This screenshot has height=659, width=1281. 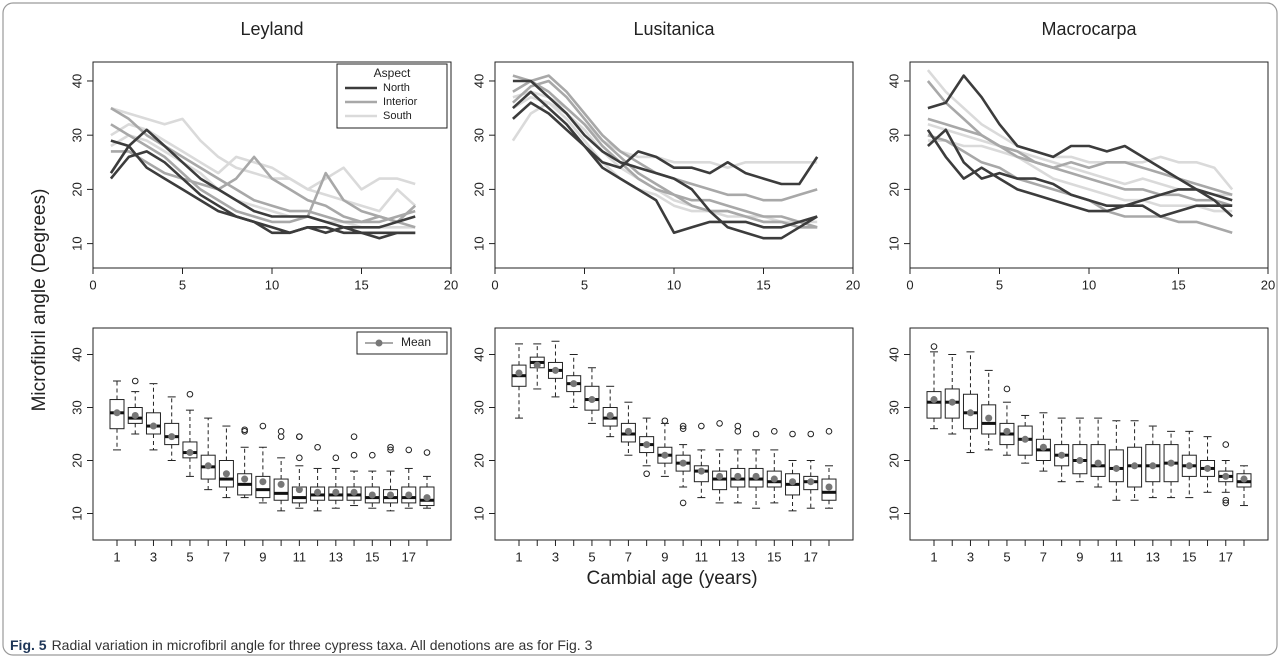 I want to click on x-tick-label: 7, so click(x=628, y=556).